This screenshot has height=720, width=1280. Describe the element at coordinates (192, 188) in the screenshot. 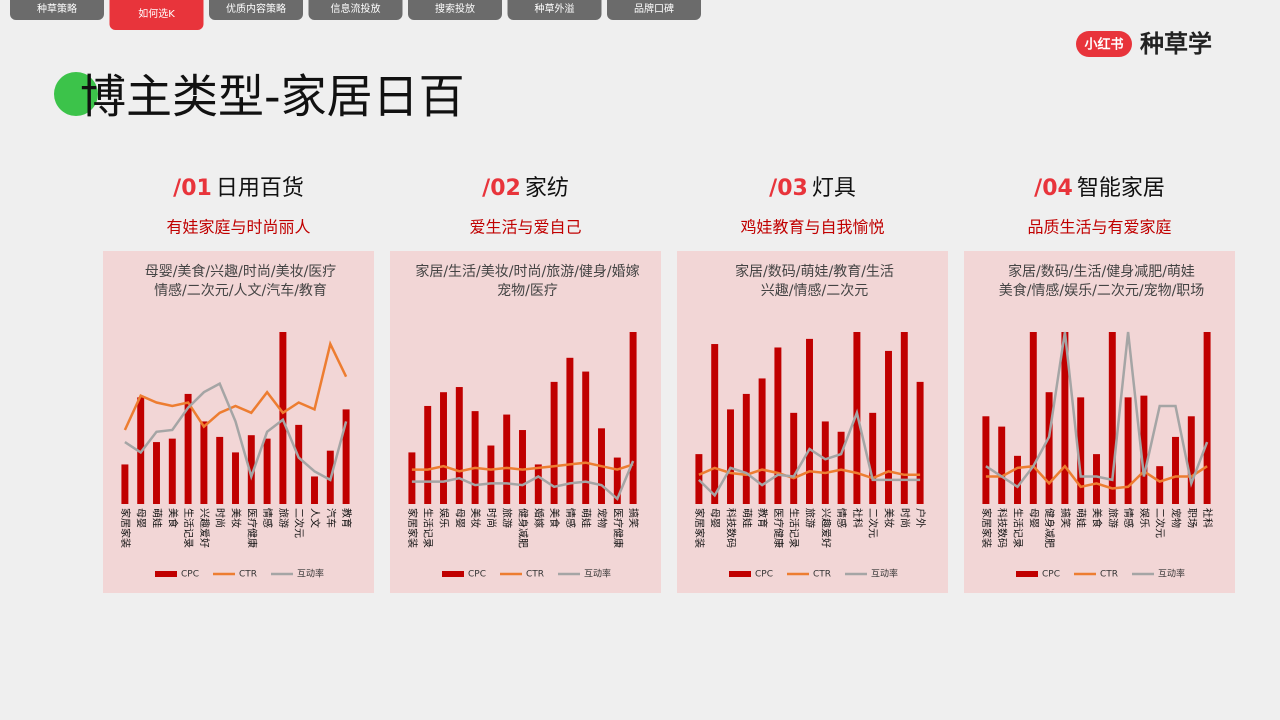

I see `panel-number: /01` at that location.